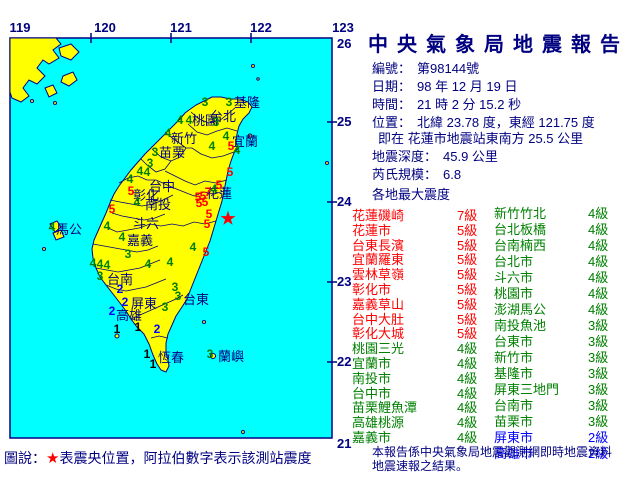 This screenshot has height=480, width=640. What do you see at coordinates (551, 212) in the screenshot?
I see `station-row: 新竹竹北 4級` at bounding box center [551, 212].